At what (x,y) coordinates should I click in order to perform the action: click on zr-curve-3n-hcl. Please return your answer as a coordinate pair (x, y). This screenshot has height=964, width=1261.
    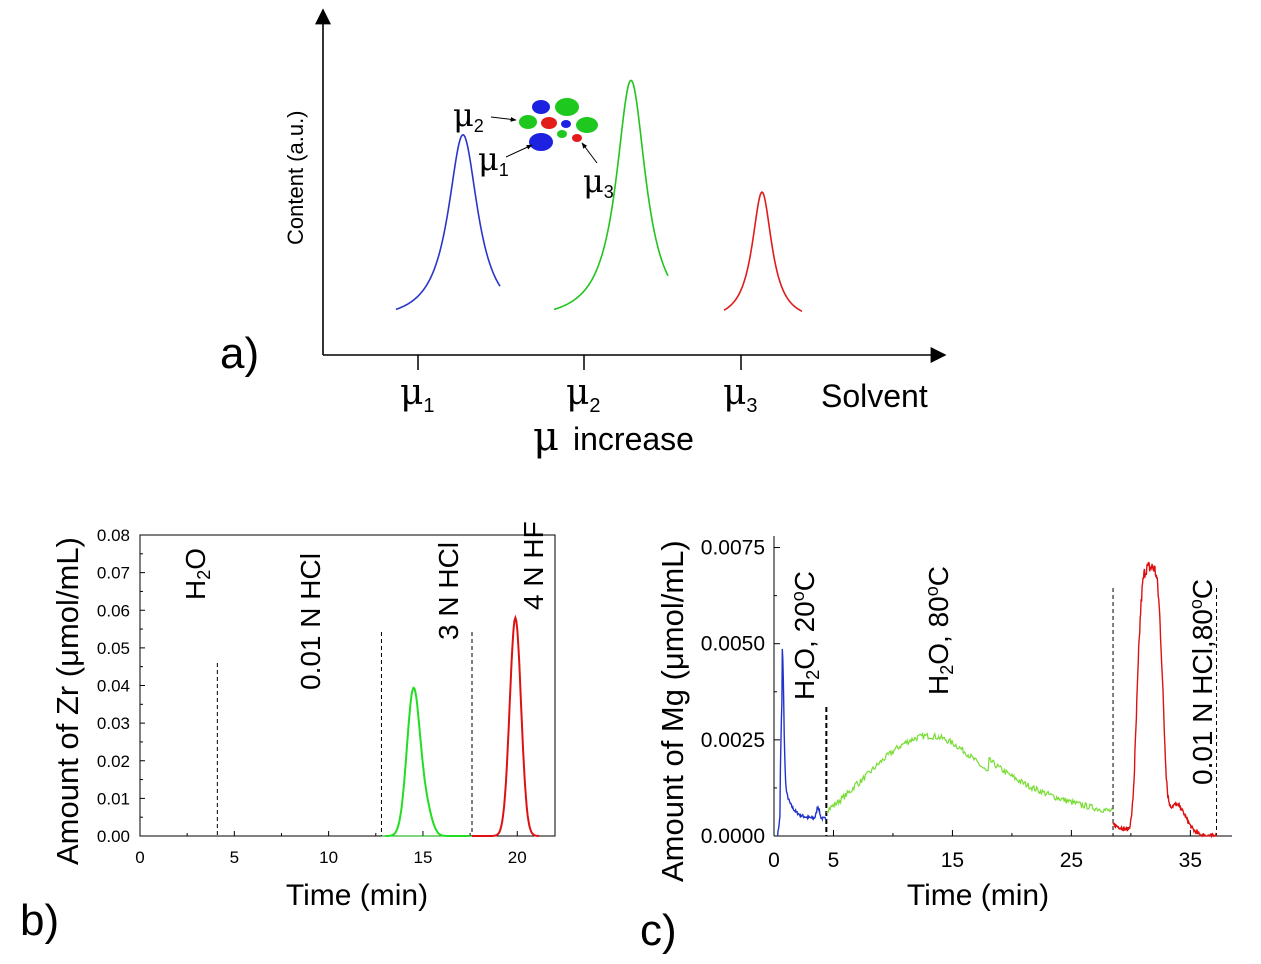
    Looking at the image, I should click on (427, 761).